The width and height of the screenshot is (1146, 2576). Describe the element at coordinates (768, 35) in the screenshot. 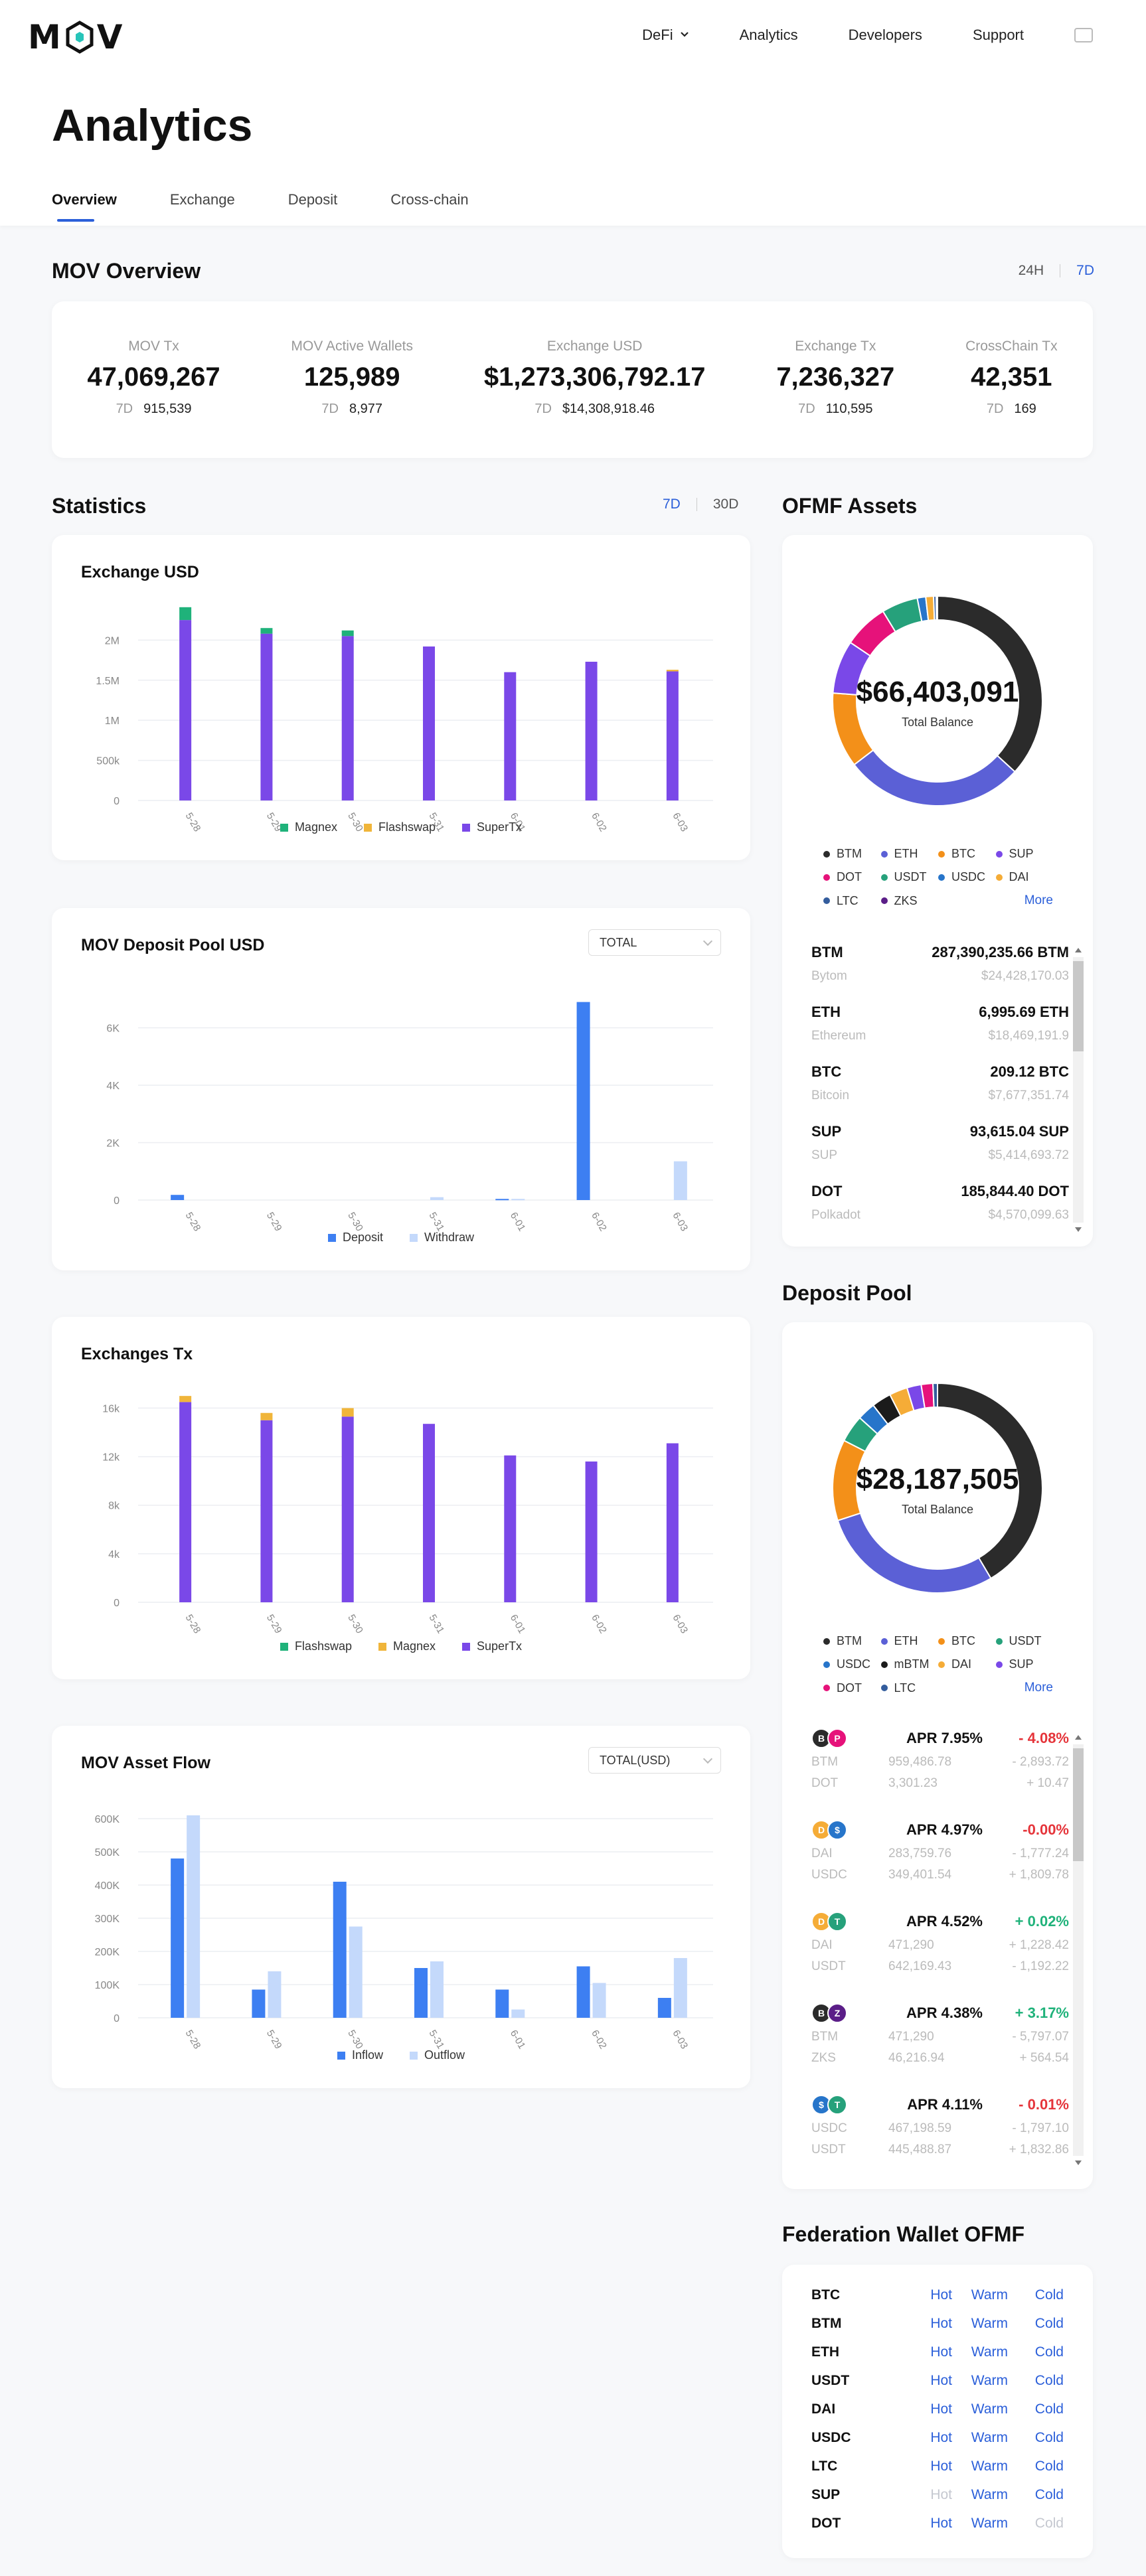

I see `nav-analytics: Analytics` at that location.